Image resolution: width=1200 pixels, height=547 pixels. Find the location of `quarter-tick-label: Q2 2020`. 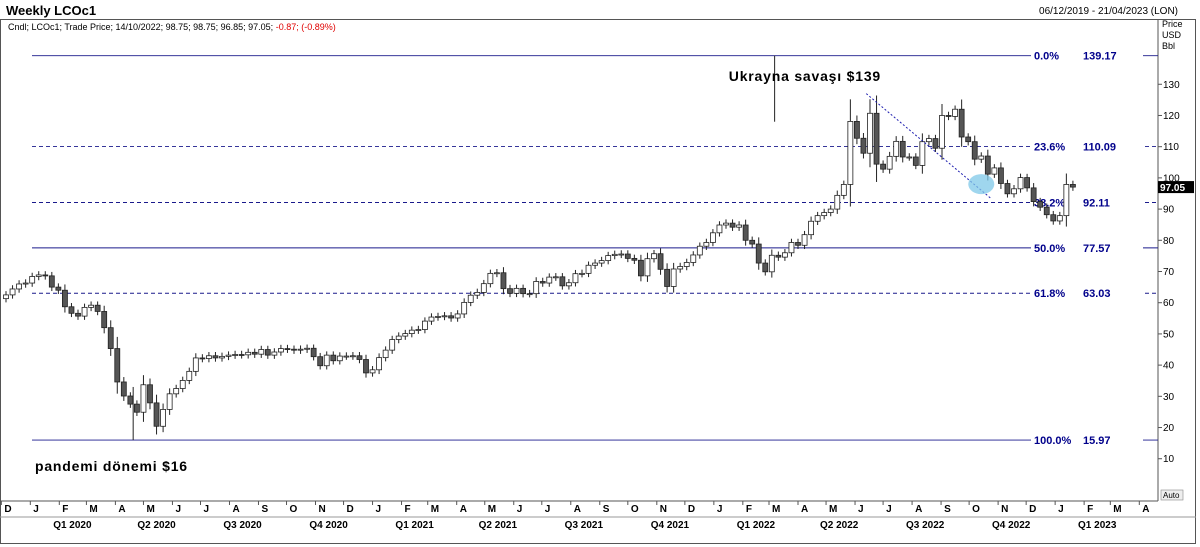

quarter-tick-label: Q2 2020 is located at coordinates (156, 525).